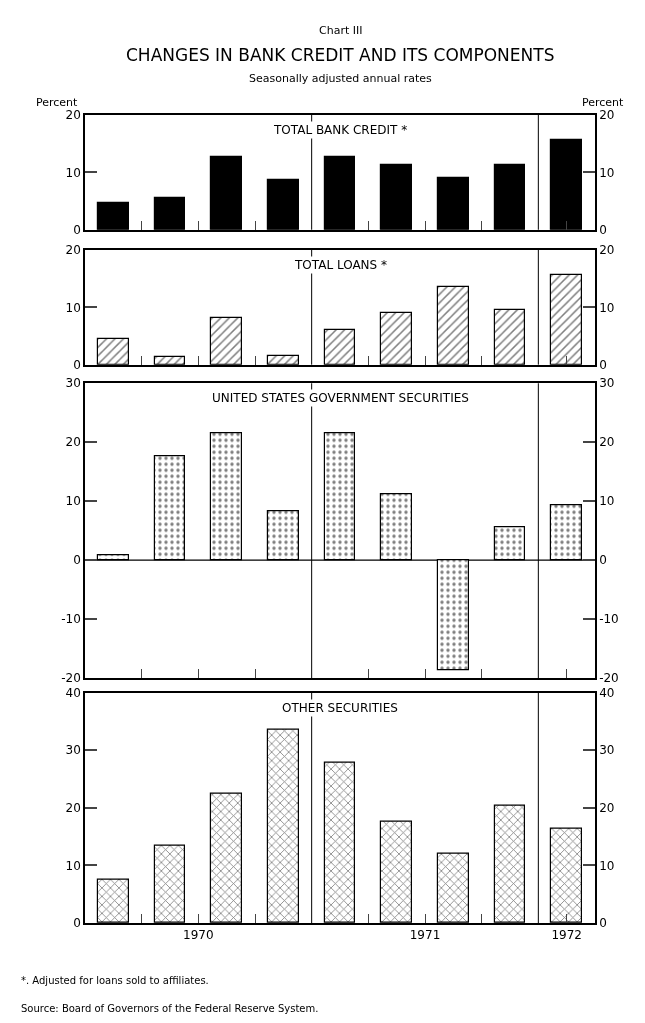  What do you see at coordinates (57, 102) in the screenshot?
I see `y-axis-title: Percent` at bounding box center [57, 102].